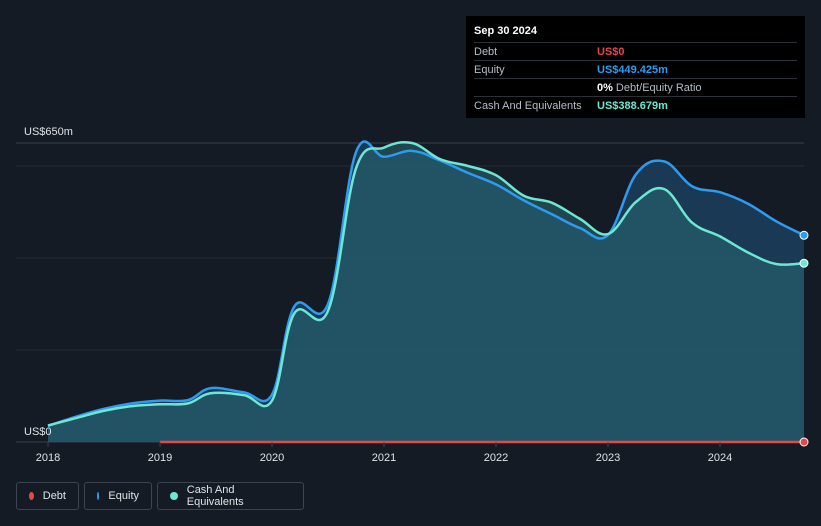 This screenshot has height=526, width=821. I want to click on legend-label: Cash And Equivalents, so click(215, 496).